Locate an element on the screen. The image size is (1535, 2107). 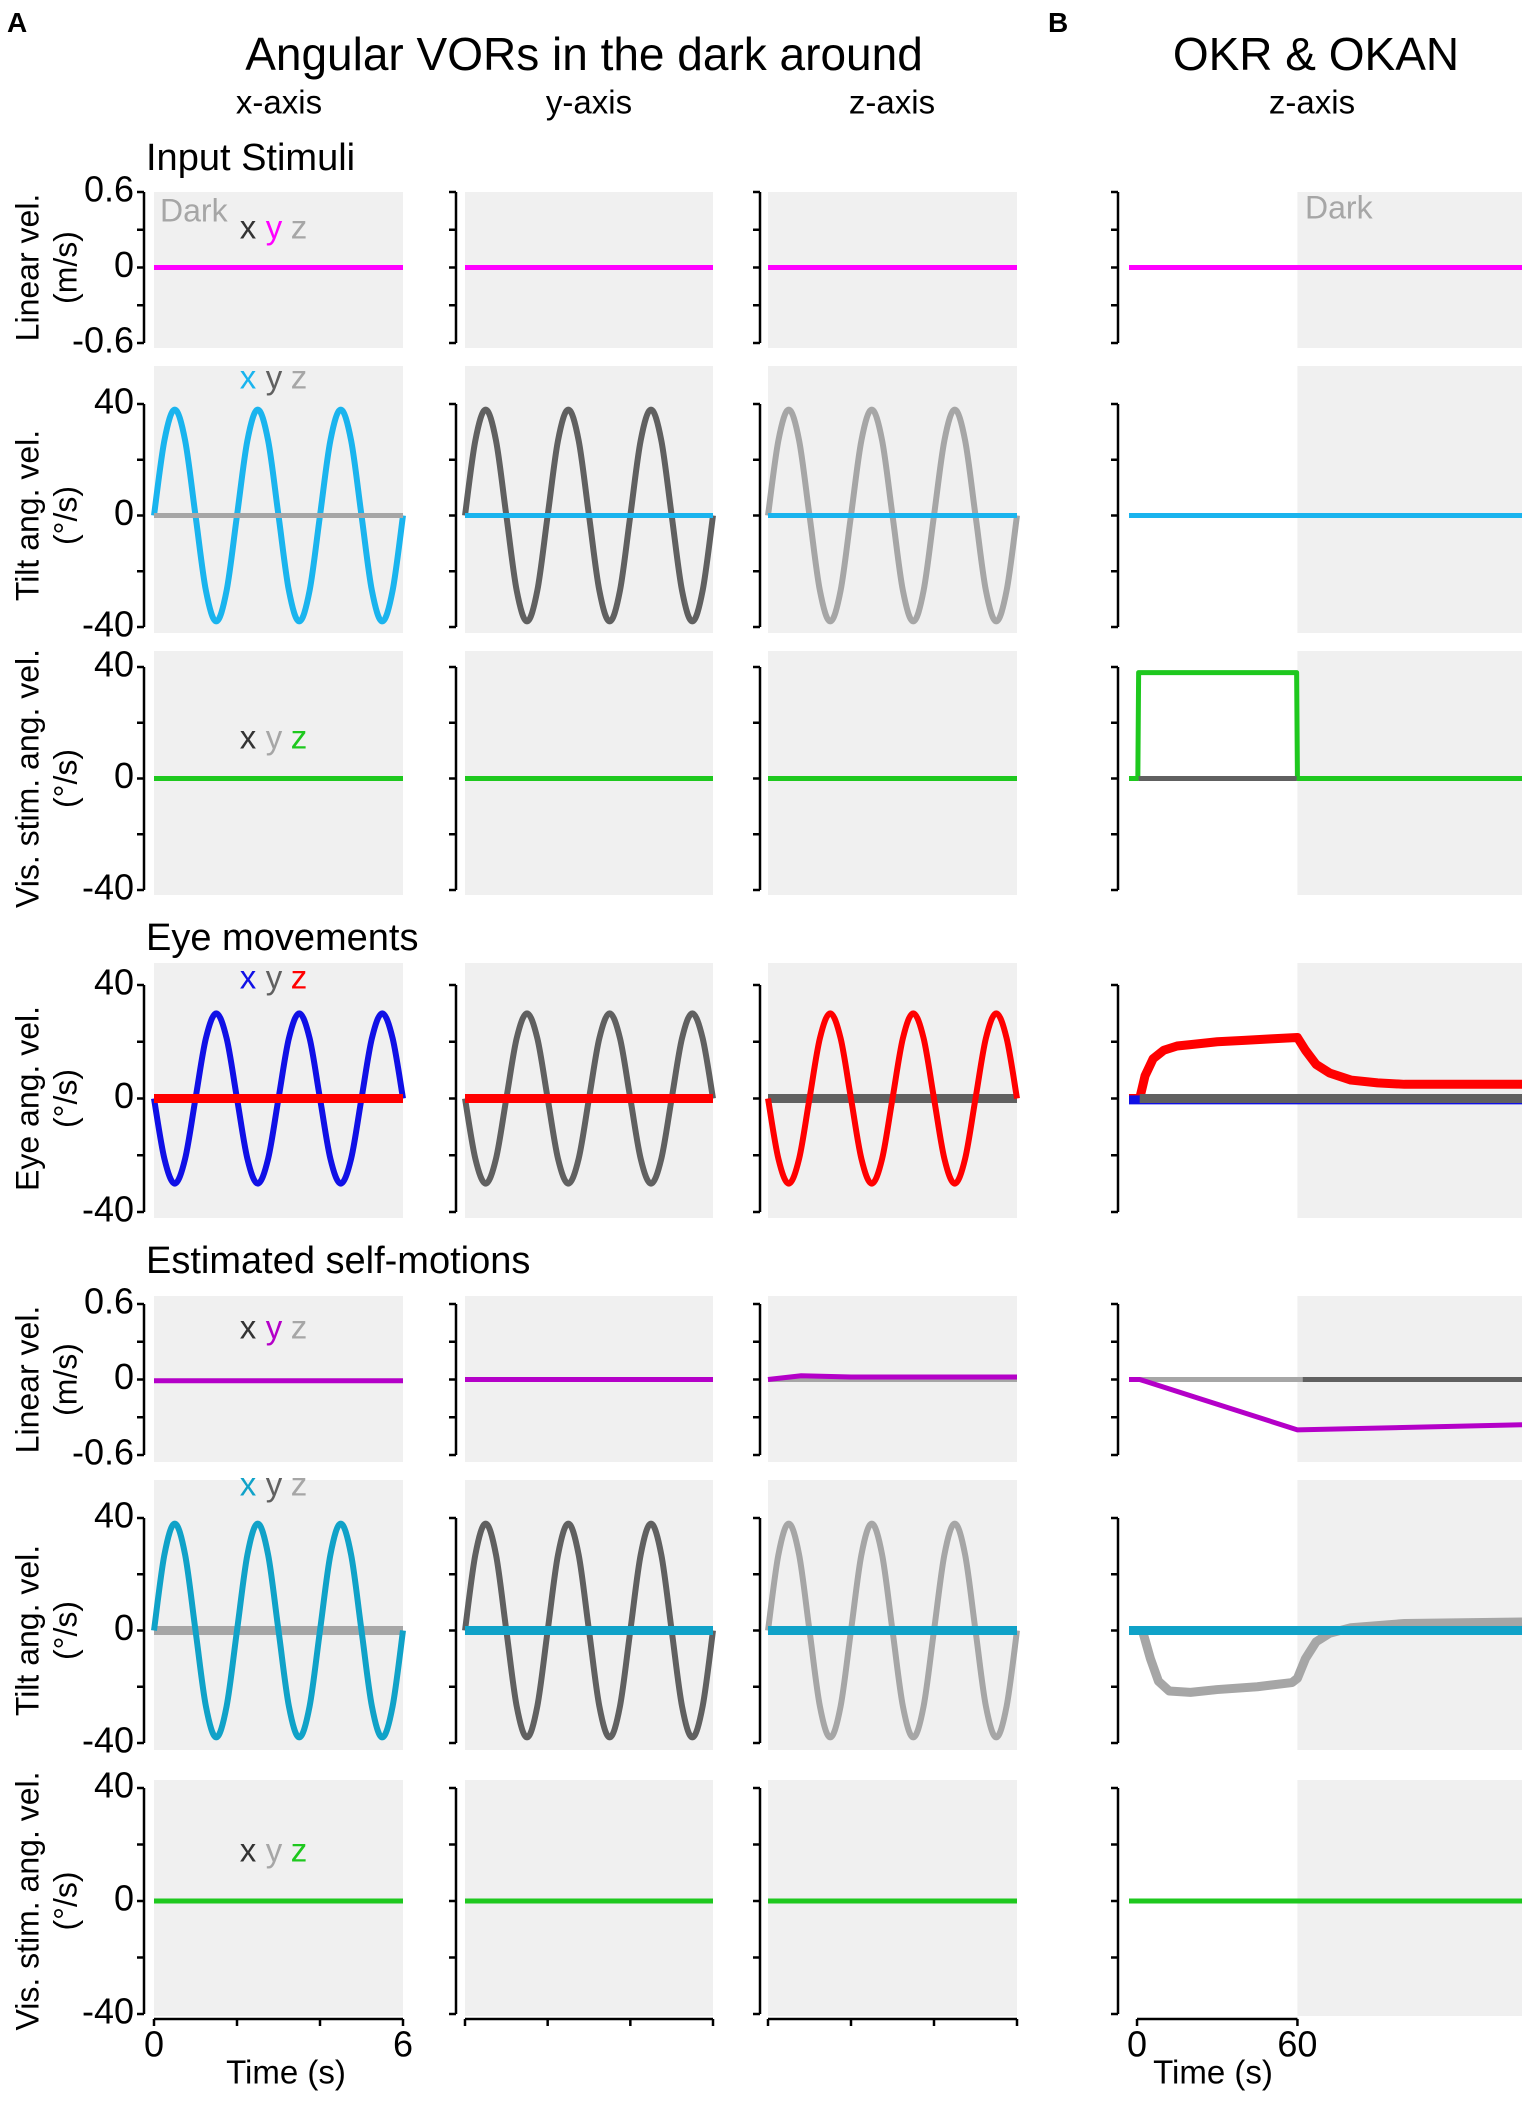
section-eye-movements: Eye movements is located at coordinates (282, 938).